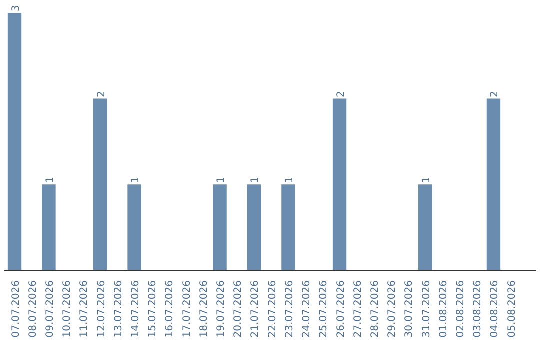 The height and width of the screenshot is (340, 540). I want to click on x-tick-label: 29.07.2026, so click(392, 309).